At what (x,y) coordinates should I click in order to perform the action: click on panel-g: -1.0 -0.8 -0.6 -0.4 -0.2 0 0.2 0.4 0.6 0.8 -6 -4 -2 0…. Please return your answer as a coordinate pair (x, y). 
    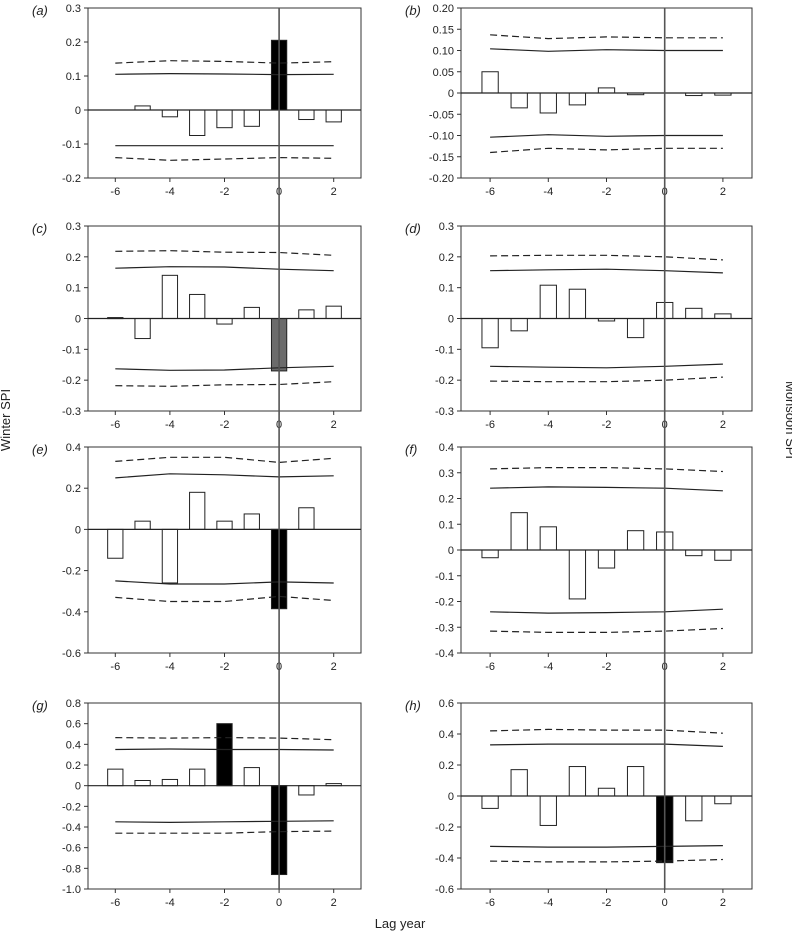
    Looking at the image, I should click on (197, 803).